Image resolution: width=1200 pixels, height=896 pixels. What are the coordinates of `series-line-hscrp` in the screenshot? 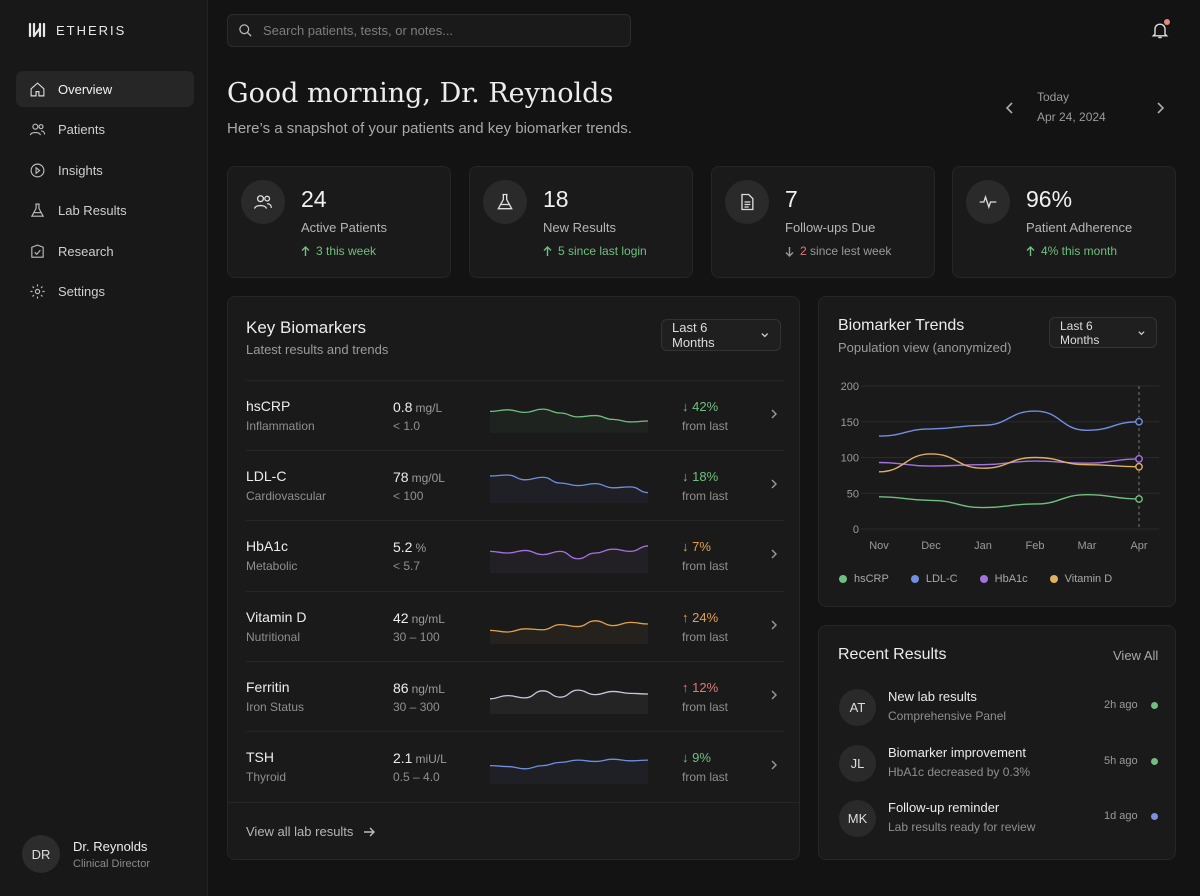 It's located at (1009, 501).